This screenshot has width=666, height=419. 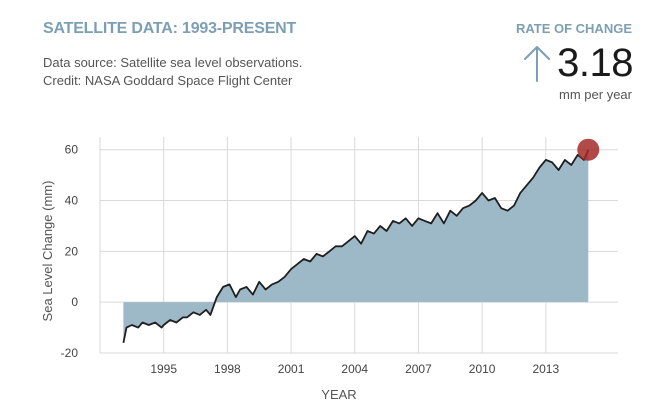 I want to click on arrow-up-icon, so click(x=537, y=64).